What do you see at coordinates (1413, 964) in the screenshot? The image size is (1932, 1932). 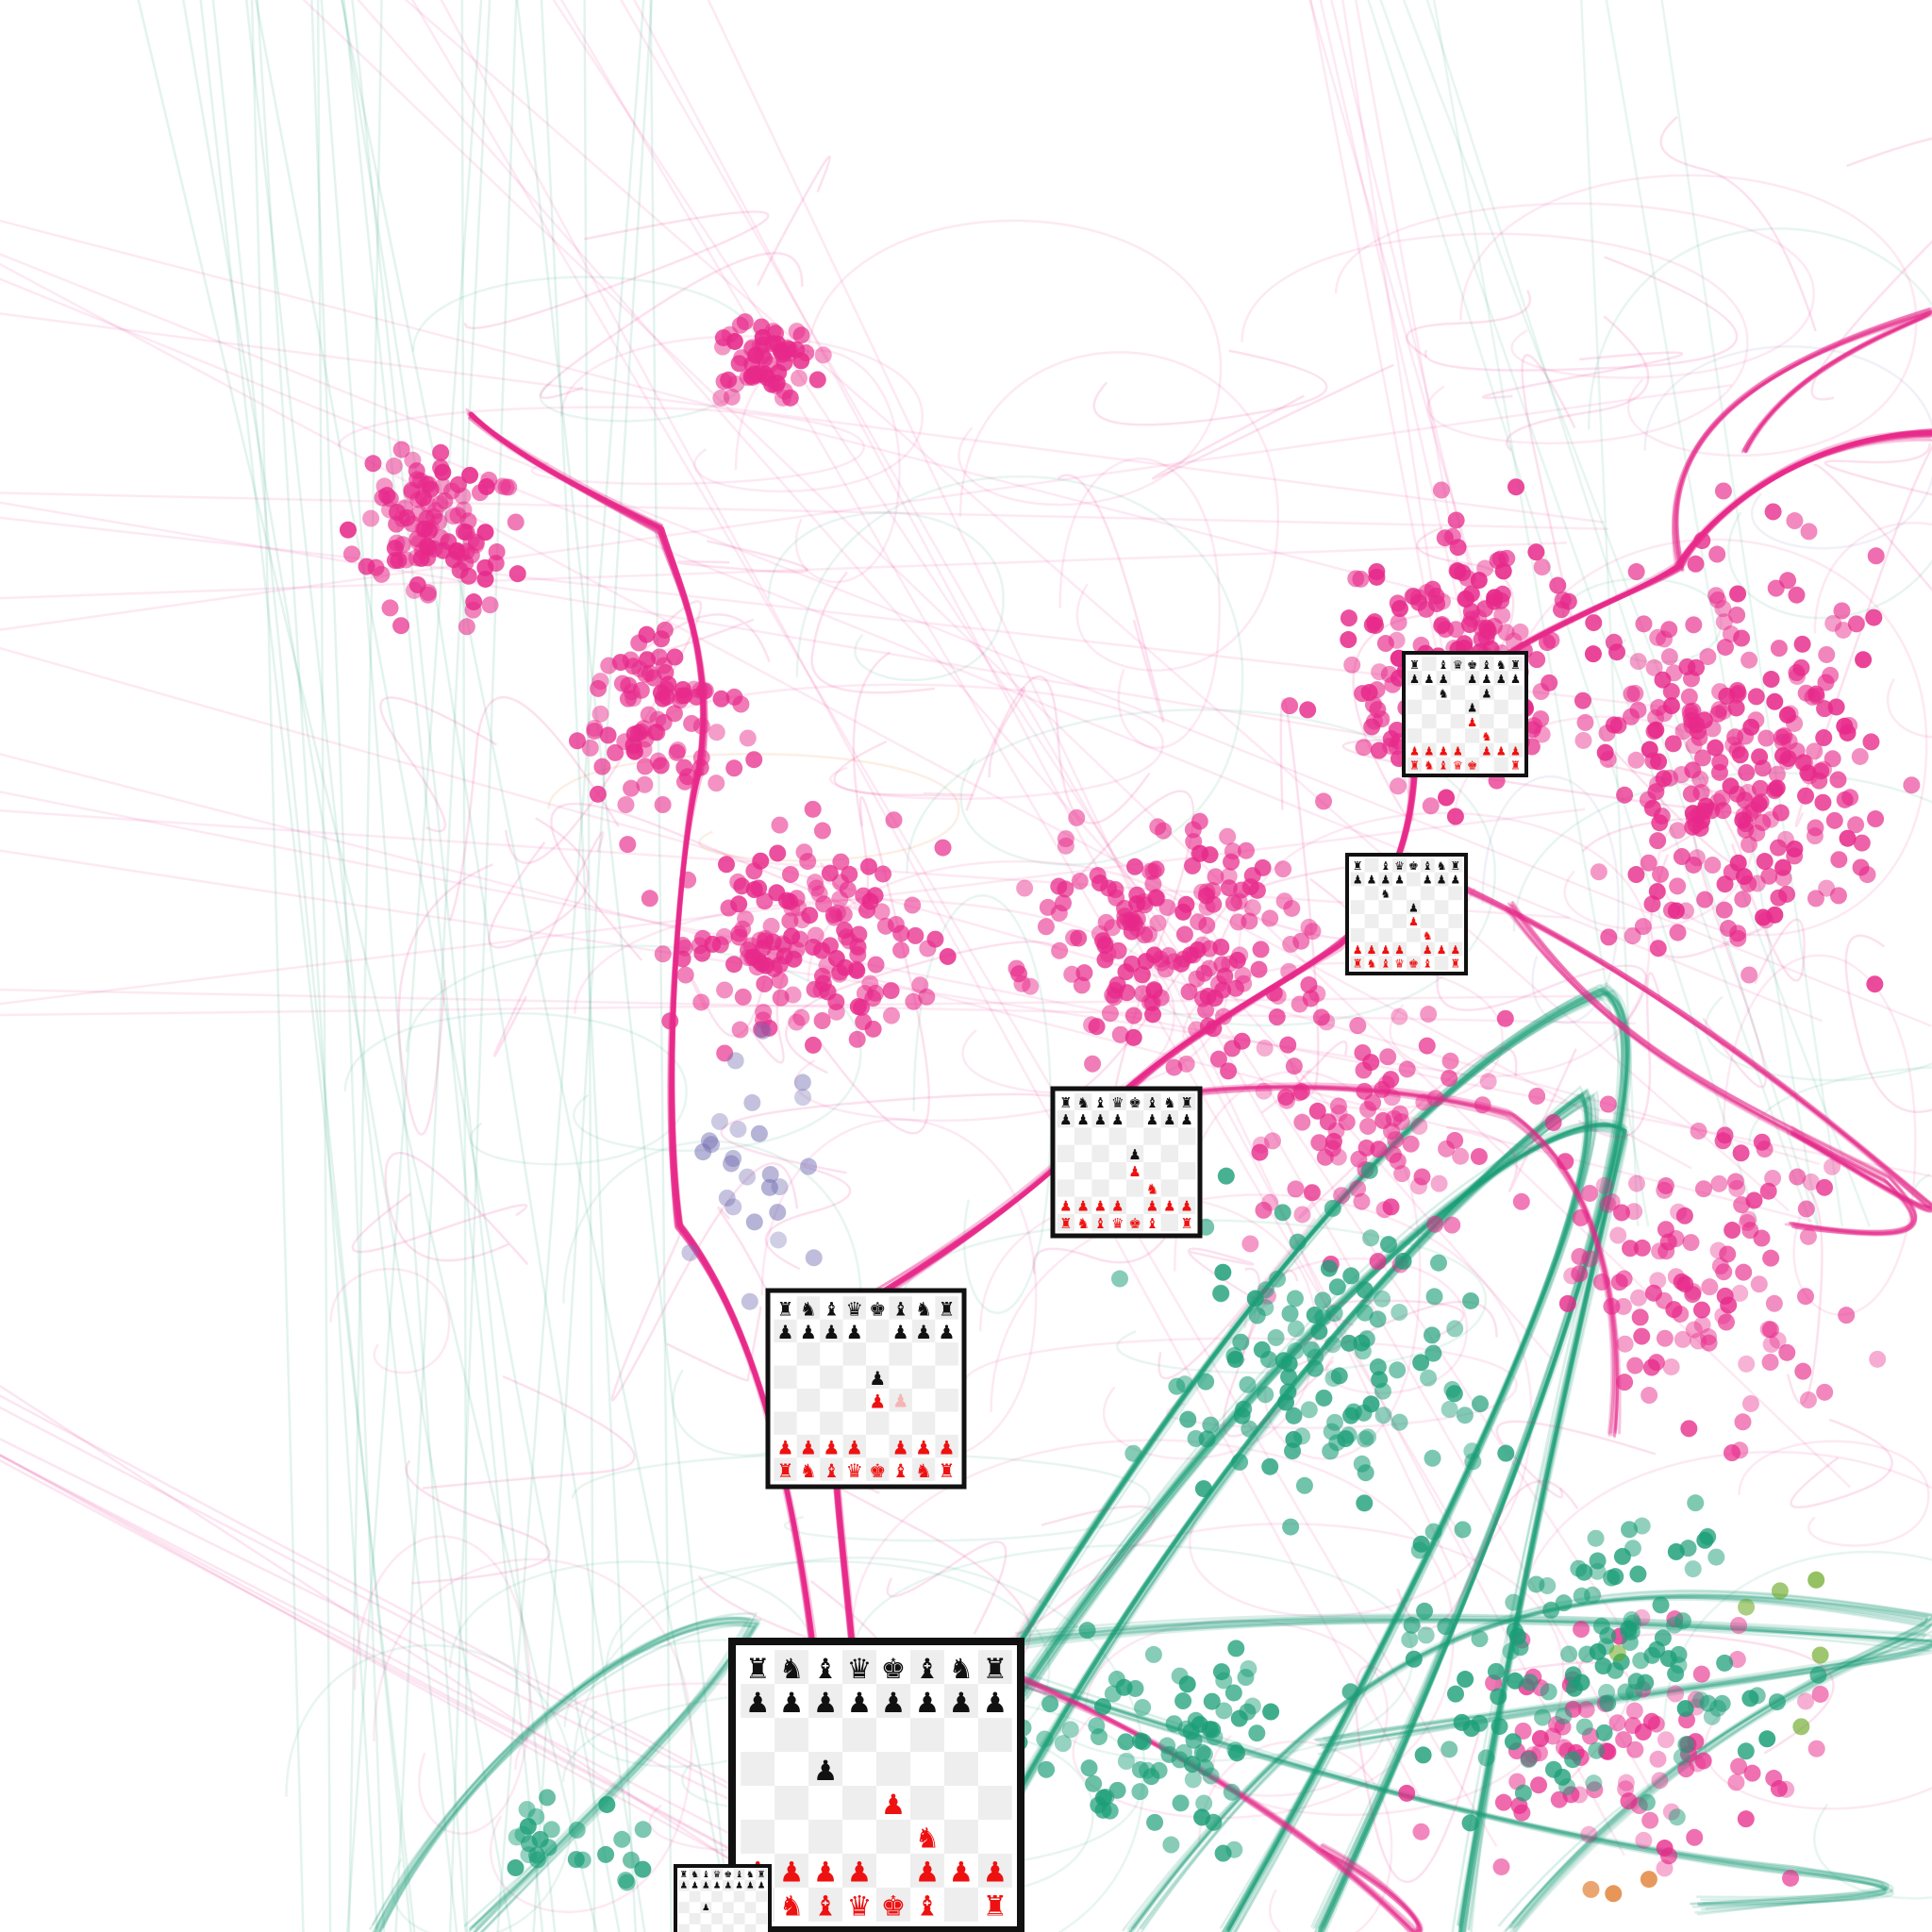 I see `chess-piece: ♚` at bounding box center [1413, 964].